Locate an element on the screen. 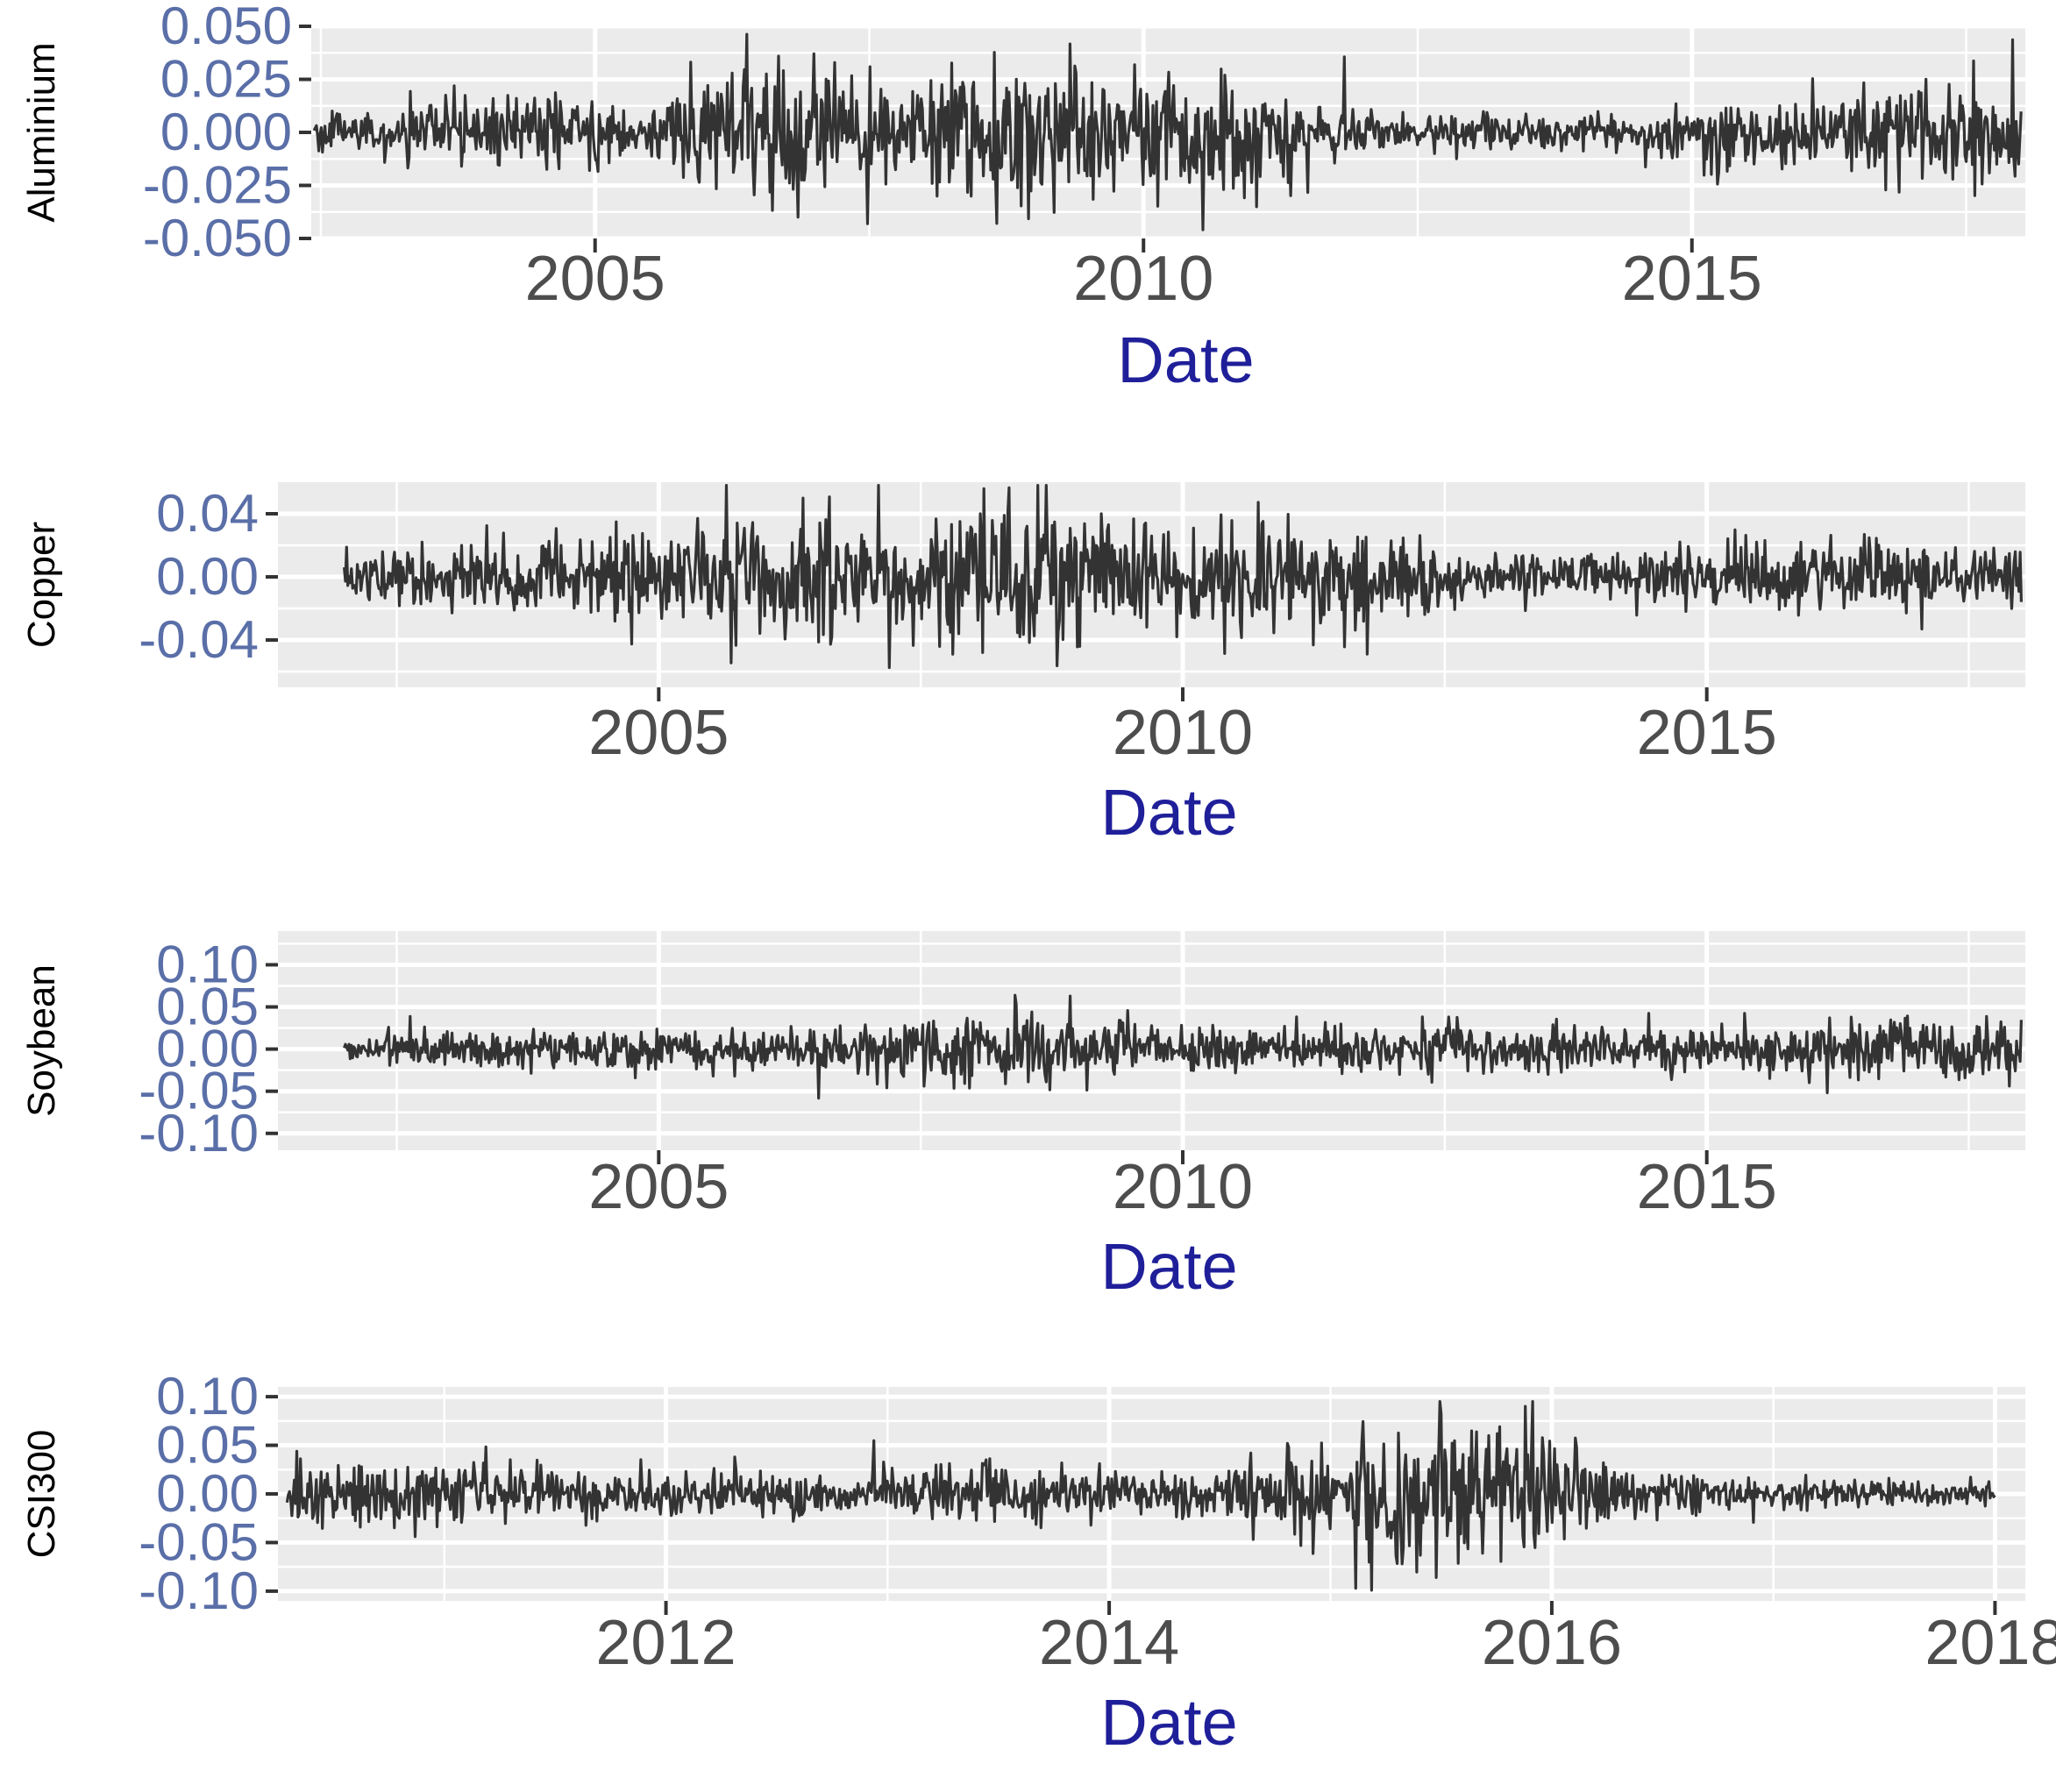 This screenshot has height=1792, width=2056. y-tick-label: 0.025 is located at coordinates (226, 79).